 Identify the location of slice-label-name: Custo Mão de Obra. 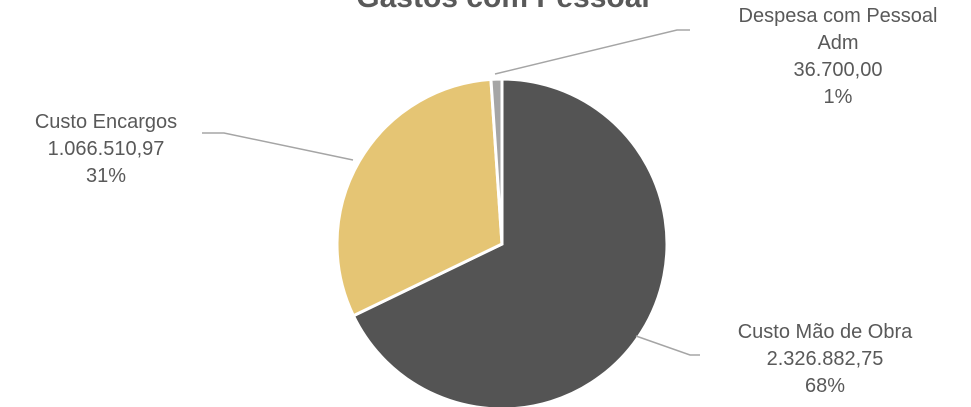
(825, 332).